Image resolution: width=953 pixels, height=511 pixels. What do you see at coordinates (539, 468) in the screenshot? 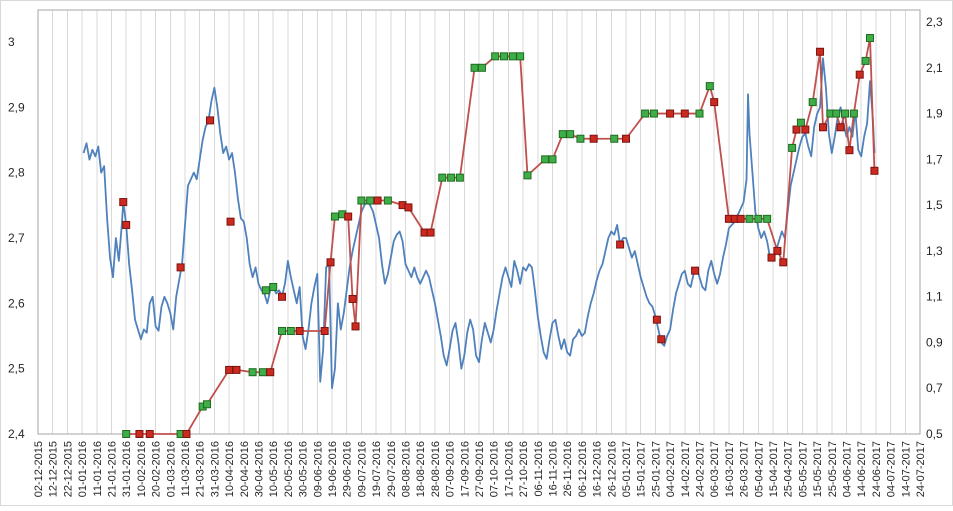
I see `x-axis-tick-label: 06-11-2016` at bounding box center [539, 468].